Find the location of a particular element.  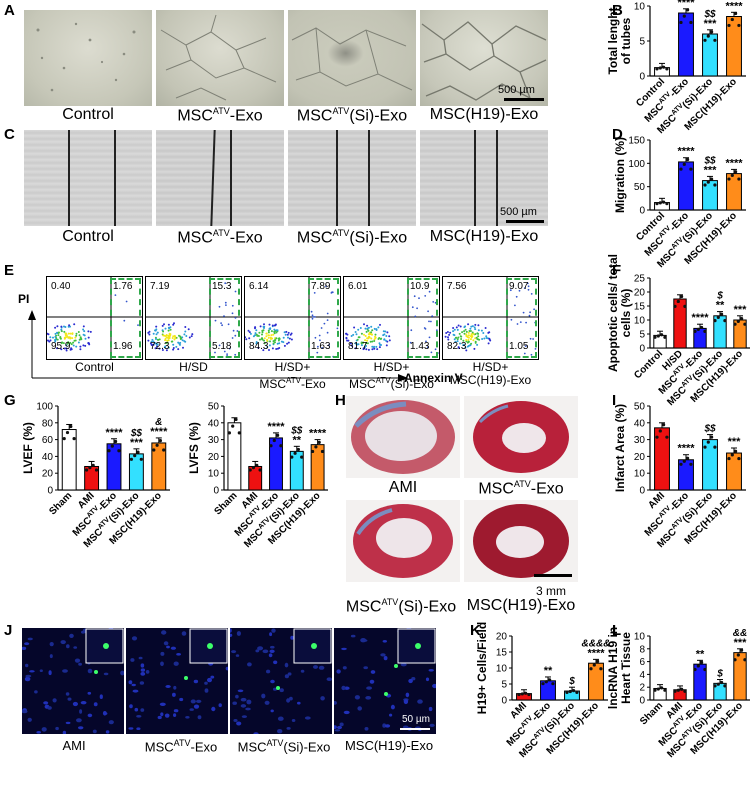

flow-plot: 0.40 1.76 95.9 1.96 is located at coordinates (94, 318).